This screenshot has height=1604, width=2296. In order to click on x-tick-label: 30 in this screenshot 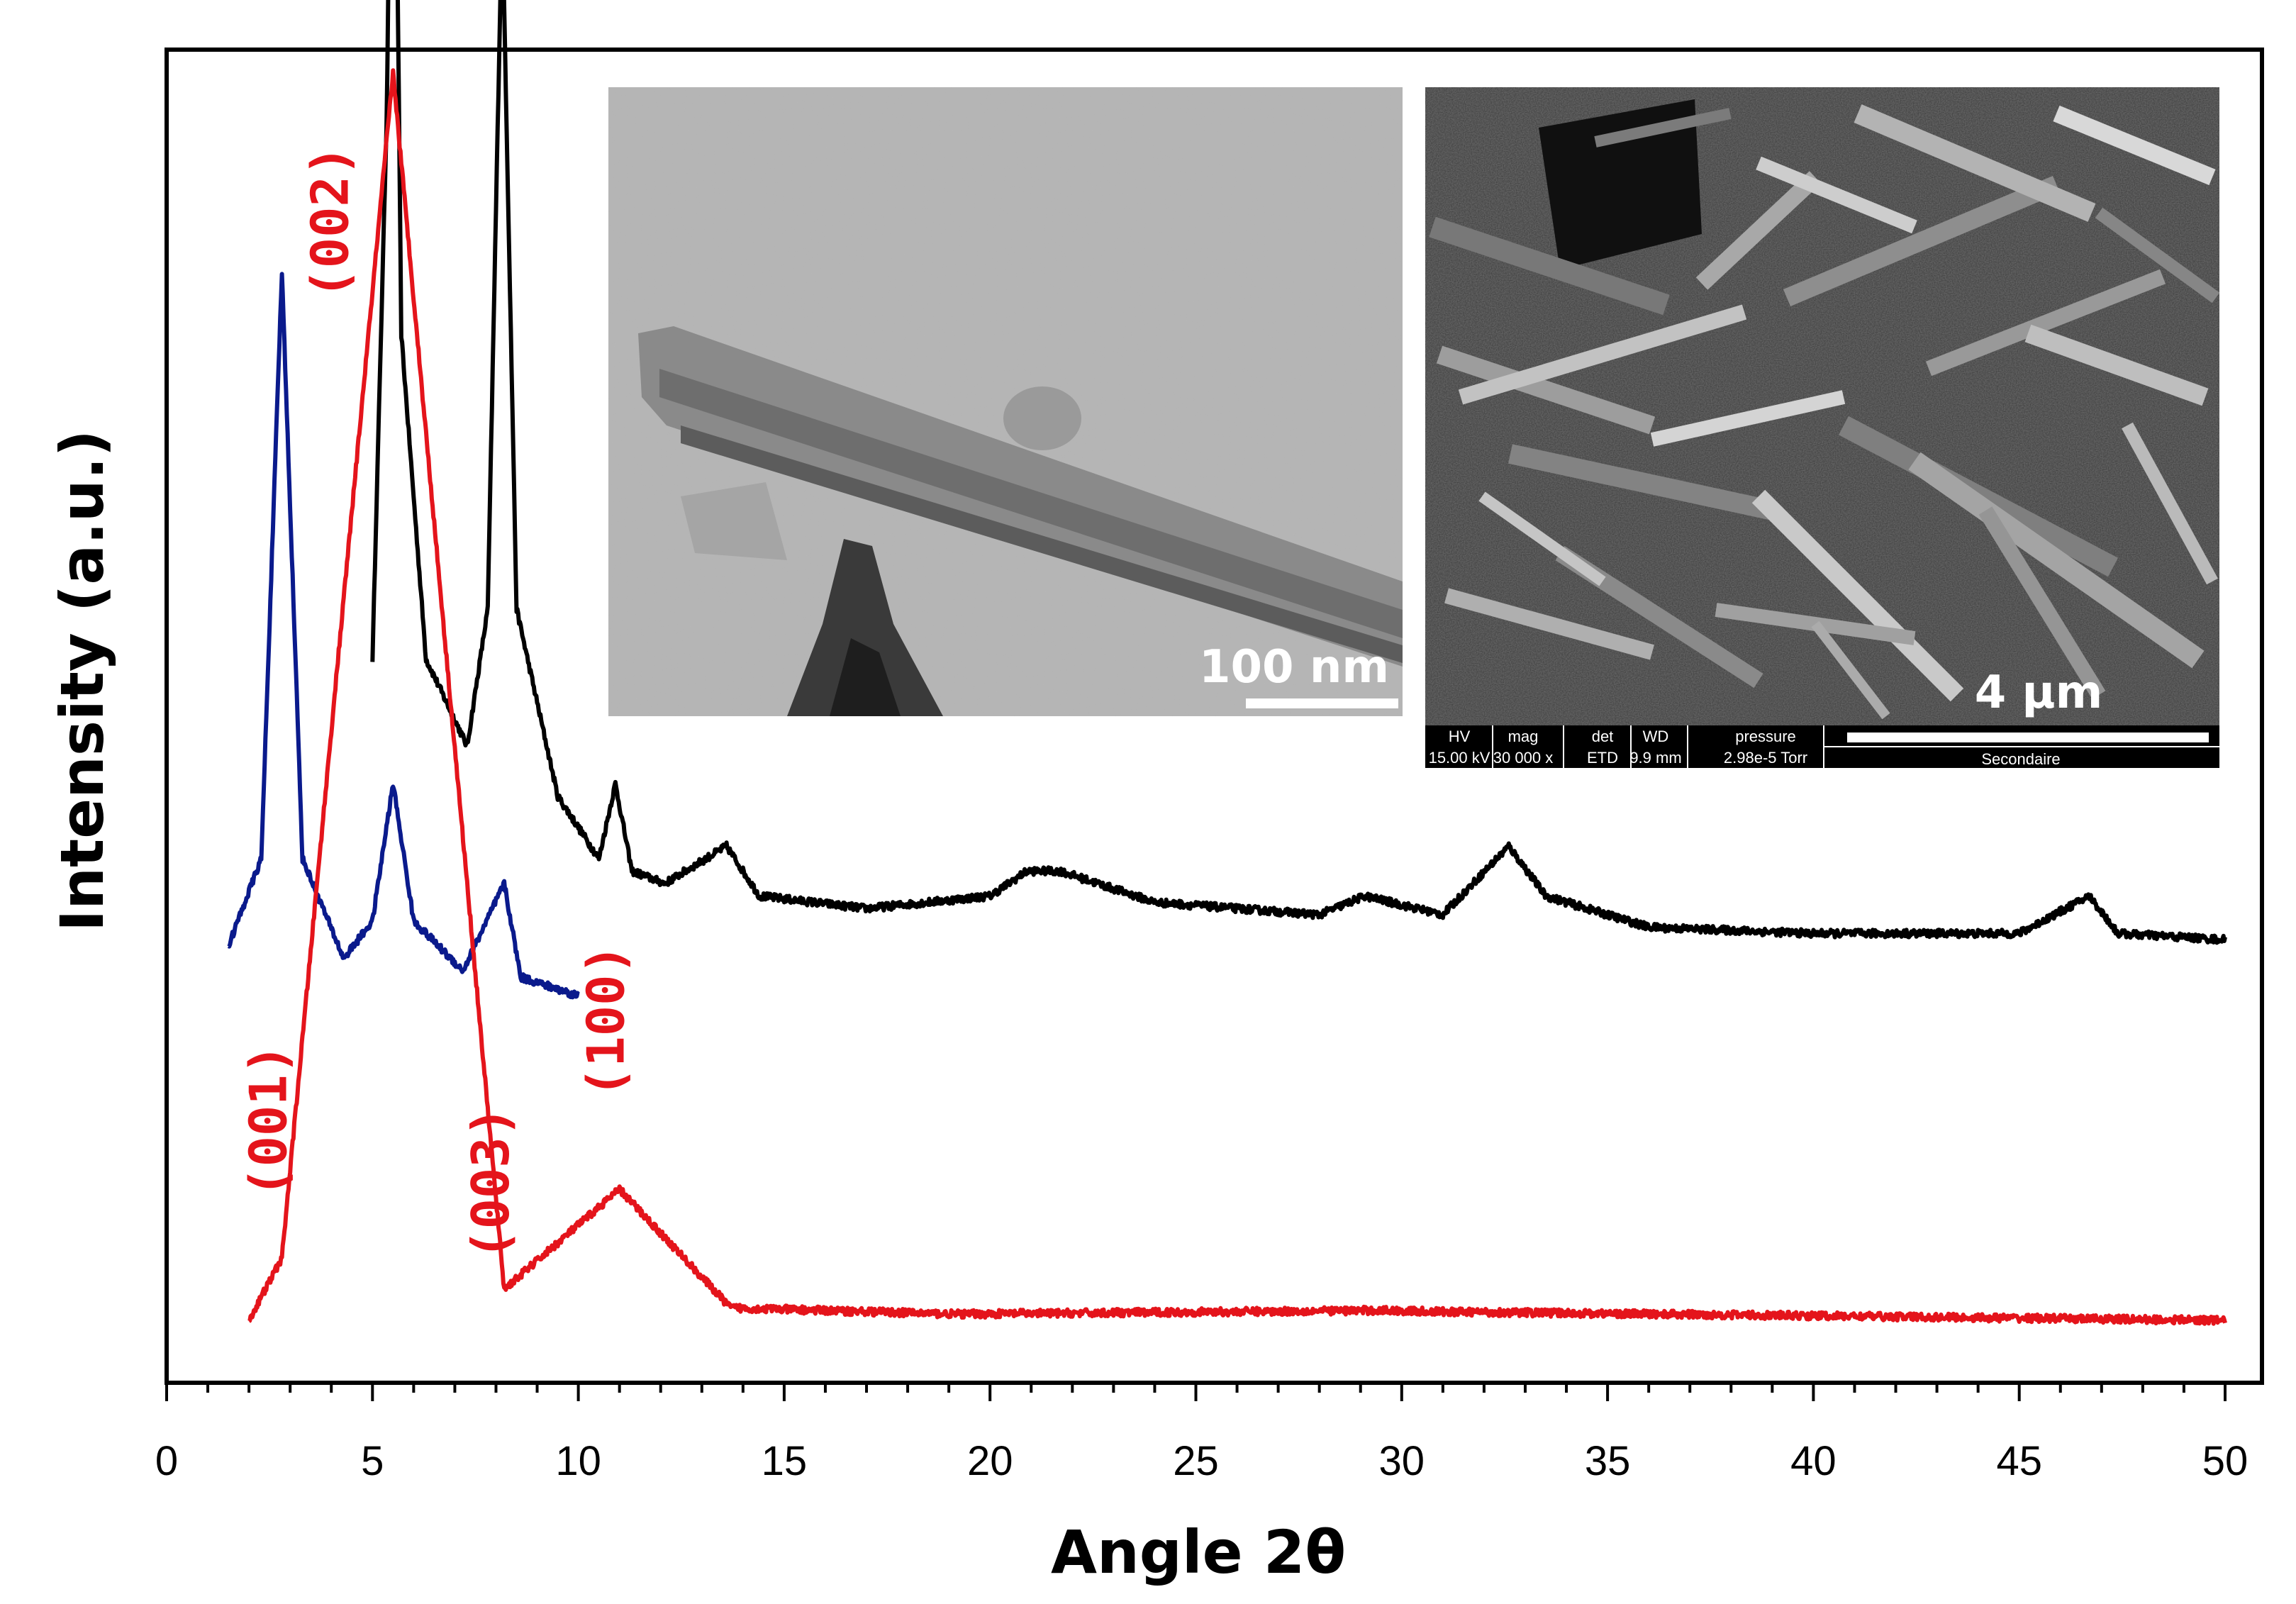, I will do `click(1402, 1461)`.